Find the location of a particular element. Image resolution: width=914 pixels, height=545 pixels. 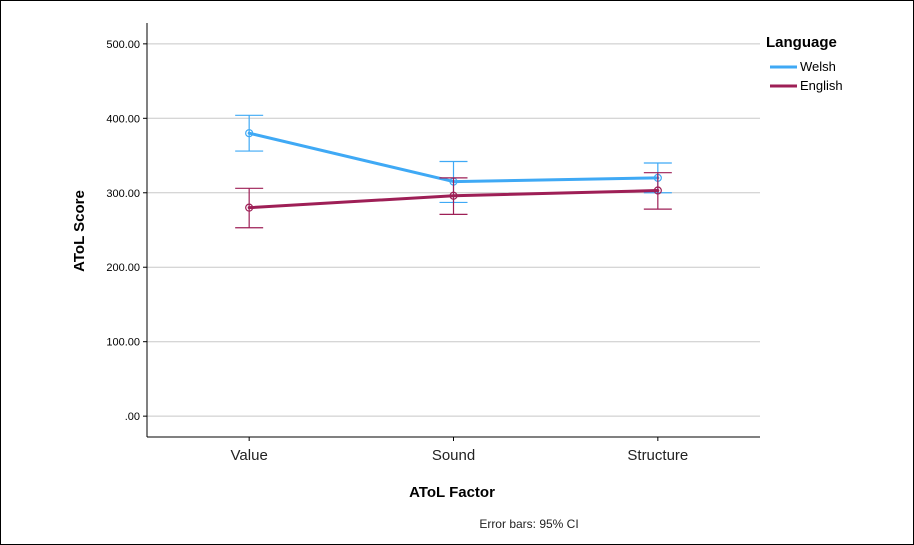

legend: Language Welsh English is located at coordinates (804, 63).